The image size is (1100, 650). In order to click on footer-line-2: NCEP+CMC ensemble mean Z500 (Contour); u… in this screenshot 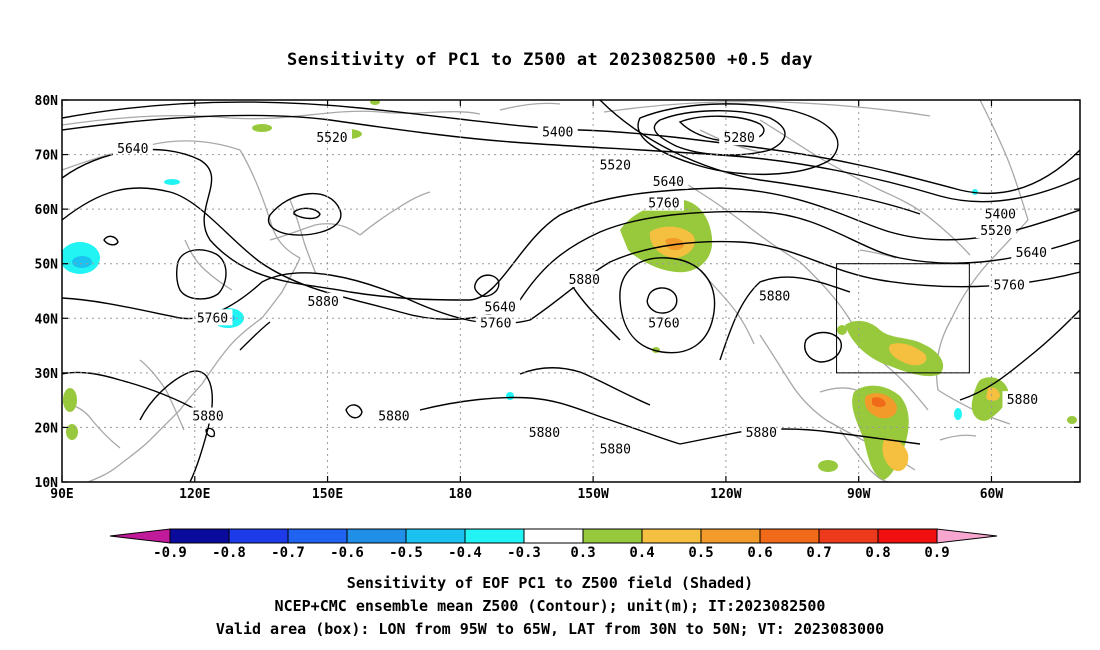, I will do `click(550, 606)`.